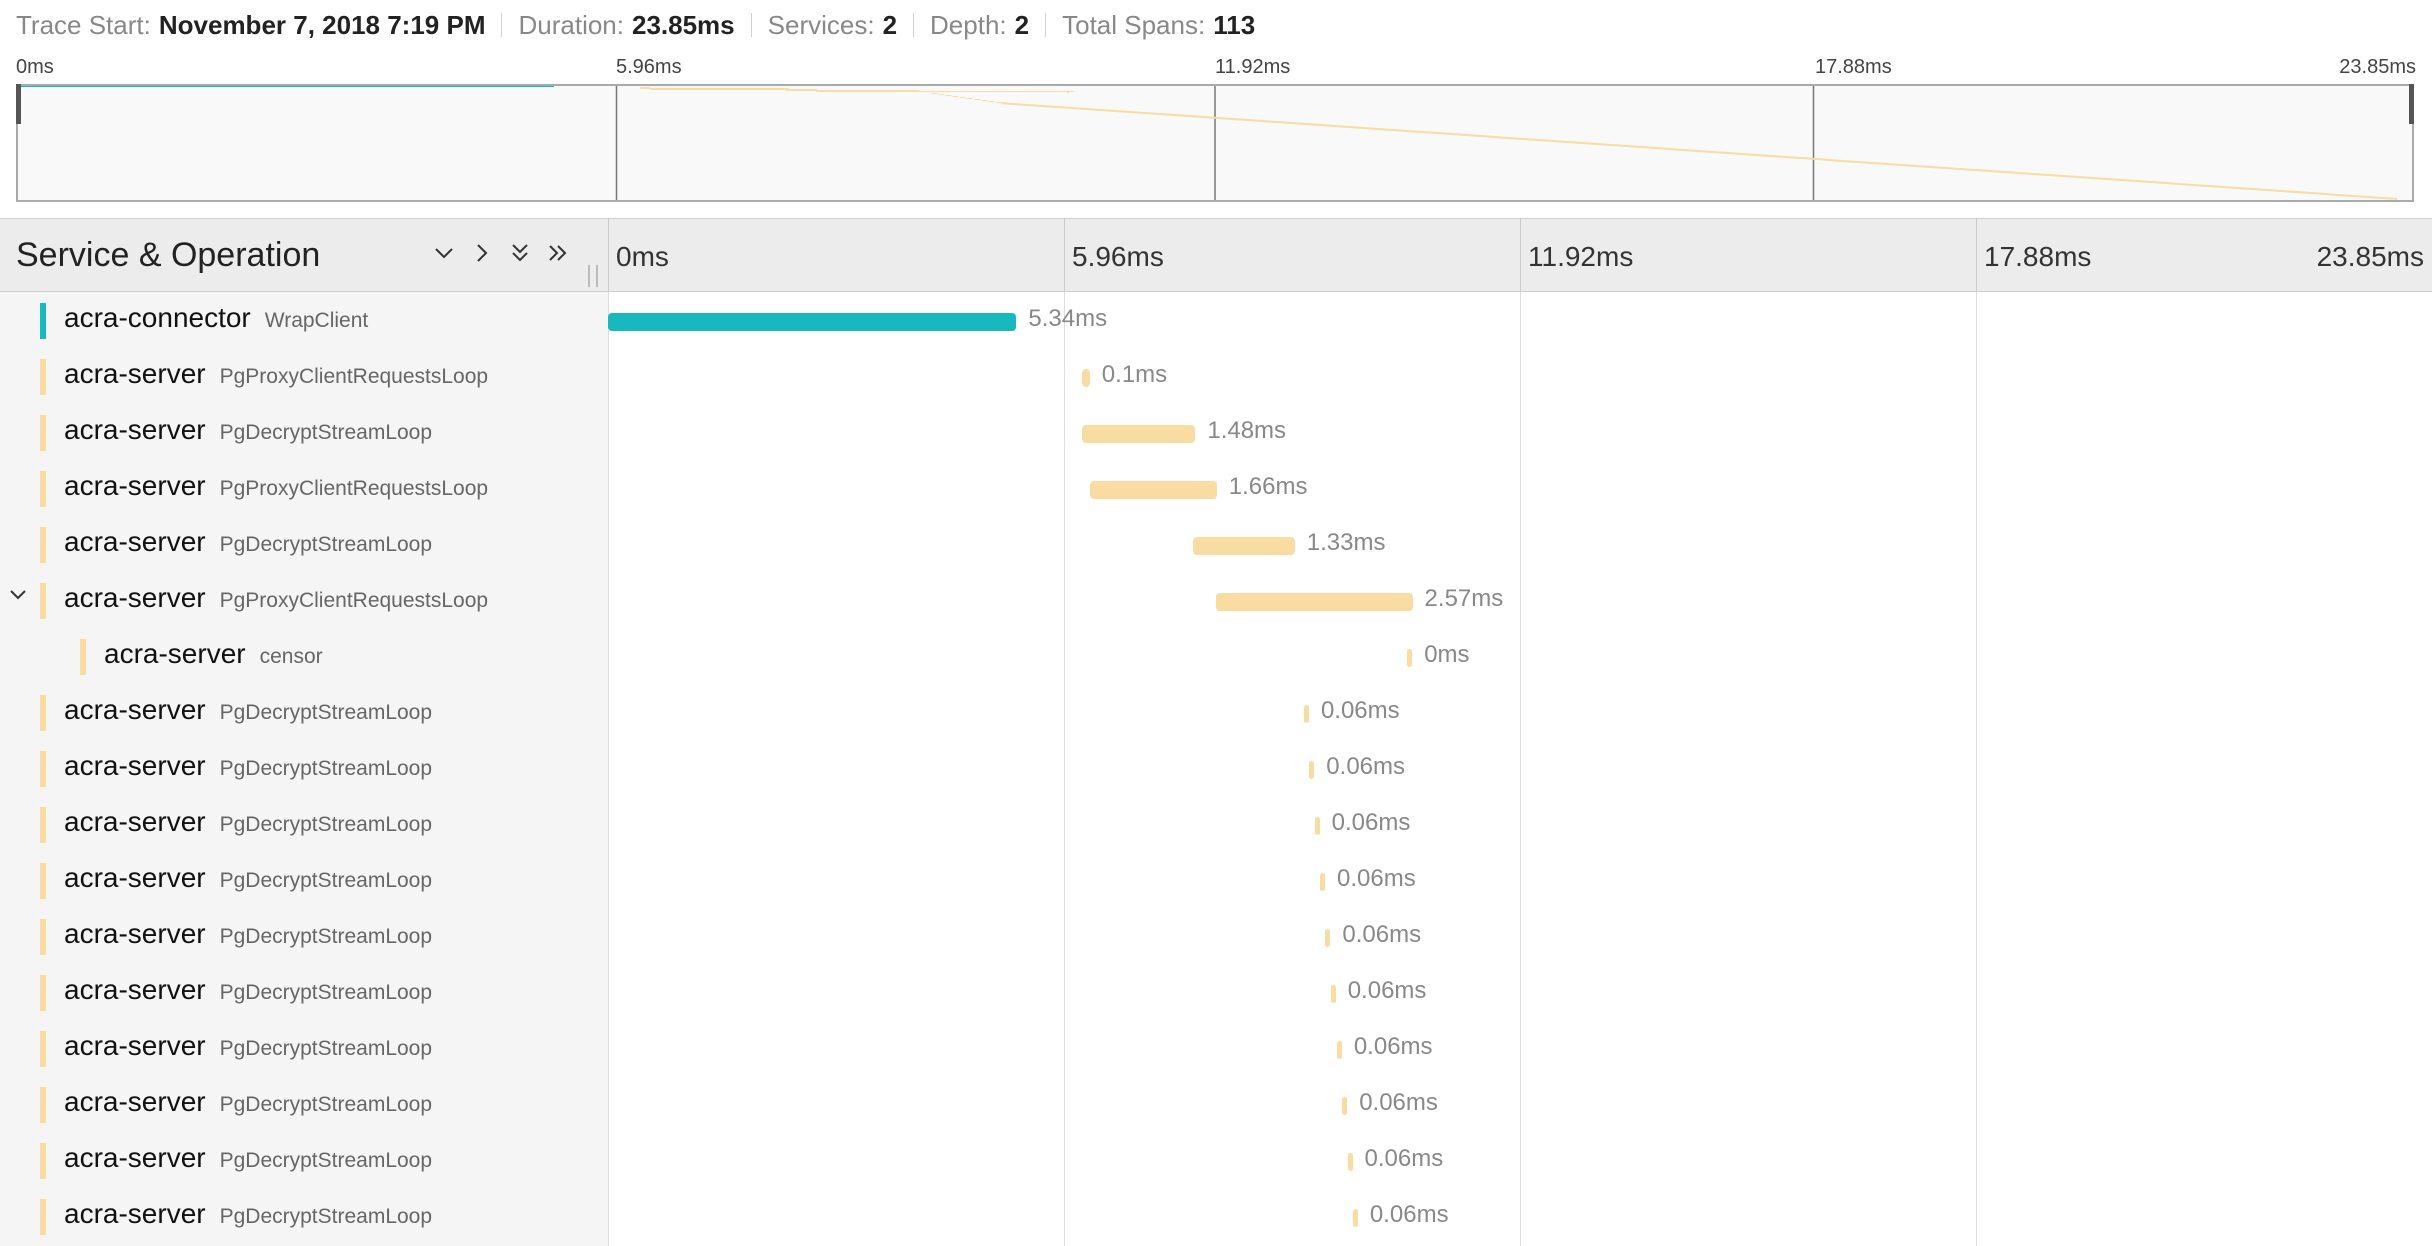 Image resolution: width=2432 pixels, height=1246 pixels. I want to click on total-spans-label: Total Spans:, so click(1134, 24).